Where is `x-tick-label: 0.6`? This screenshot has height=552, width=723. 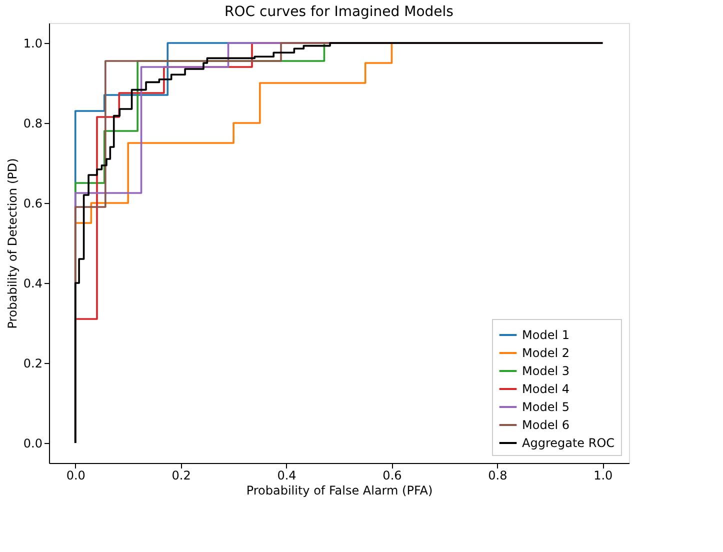
x-tick-label: 0.6 is located at coordinates (392, 475).